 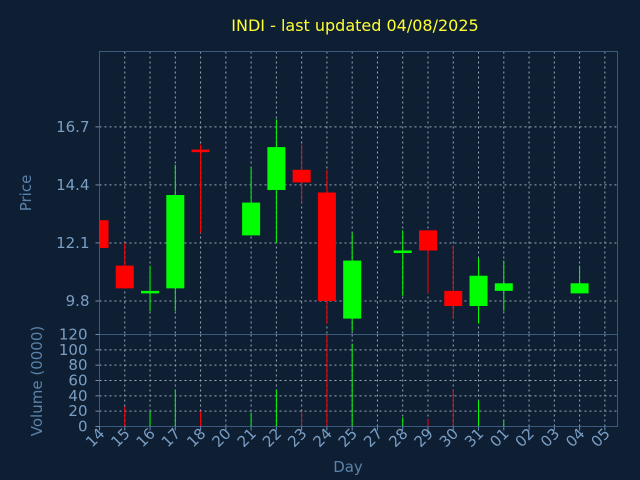 What do you see at coordinates (77, 396) in the screenshot?
I see `volume-tick-label: 40` at bounding box center [77, 396].